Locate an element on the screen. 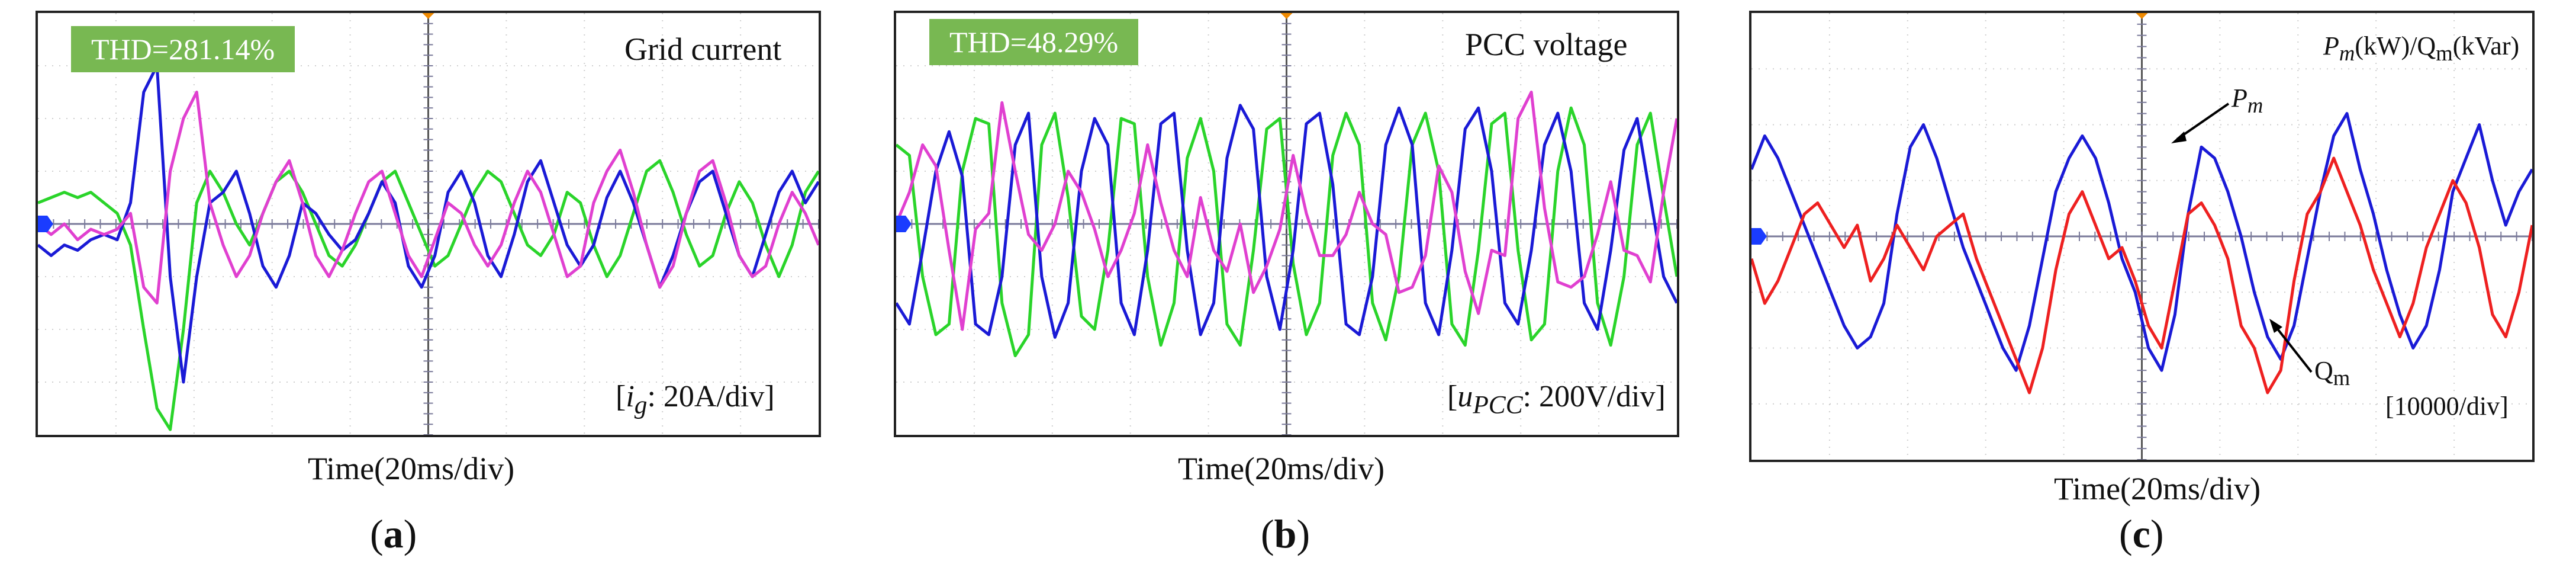 The image size is (2576, 577). scale-rest-a: : 20A/div] is located at coordinates (711, 396).